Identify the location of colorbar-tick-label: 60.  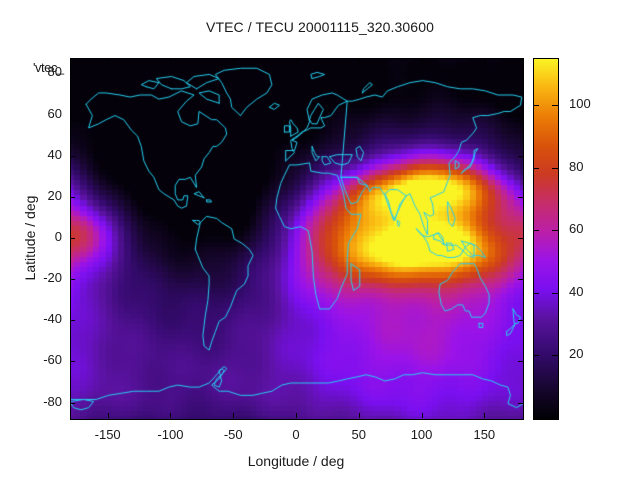
(576, 229).